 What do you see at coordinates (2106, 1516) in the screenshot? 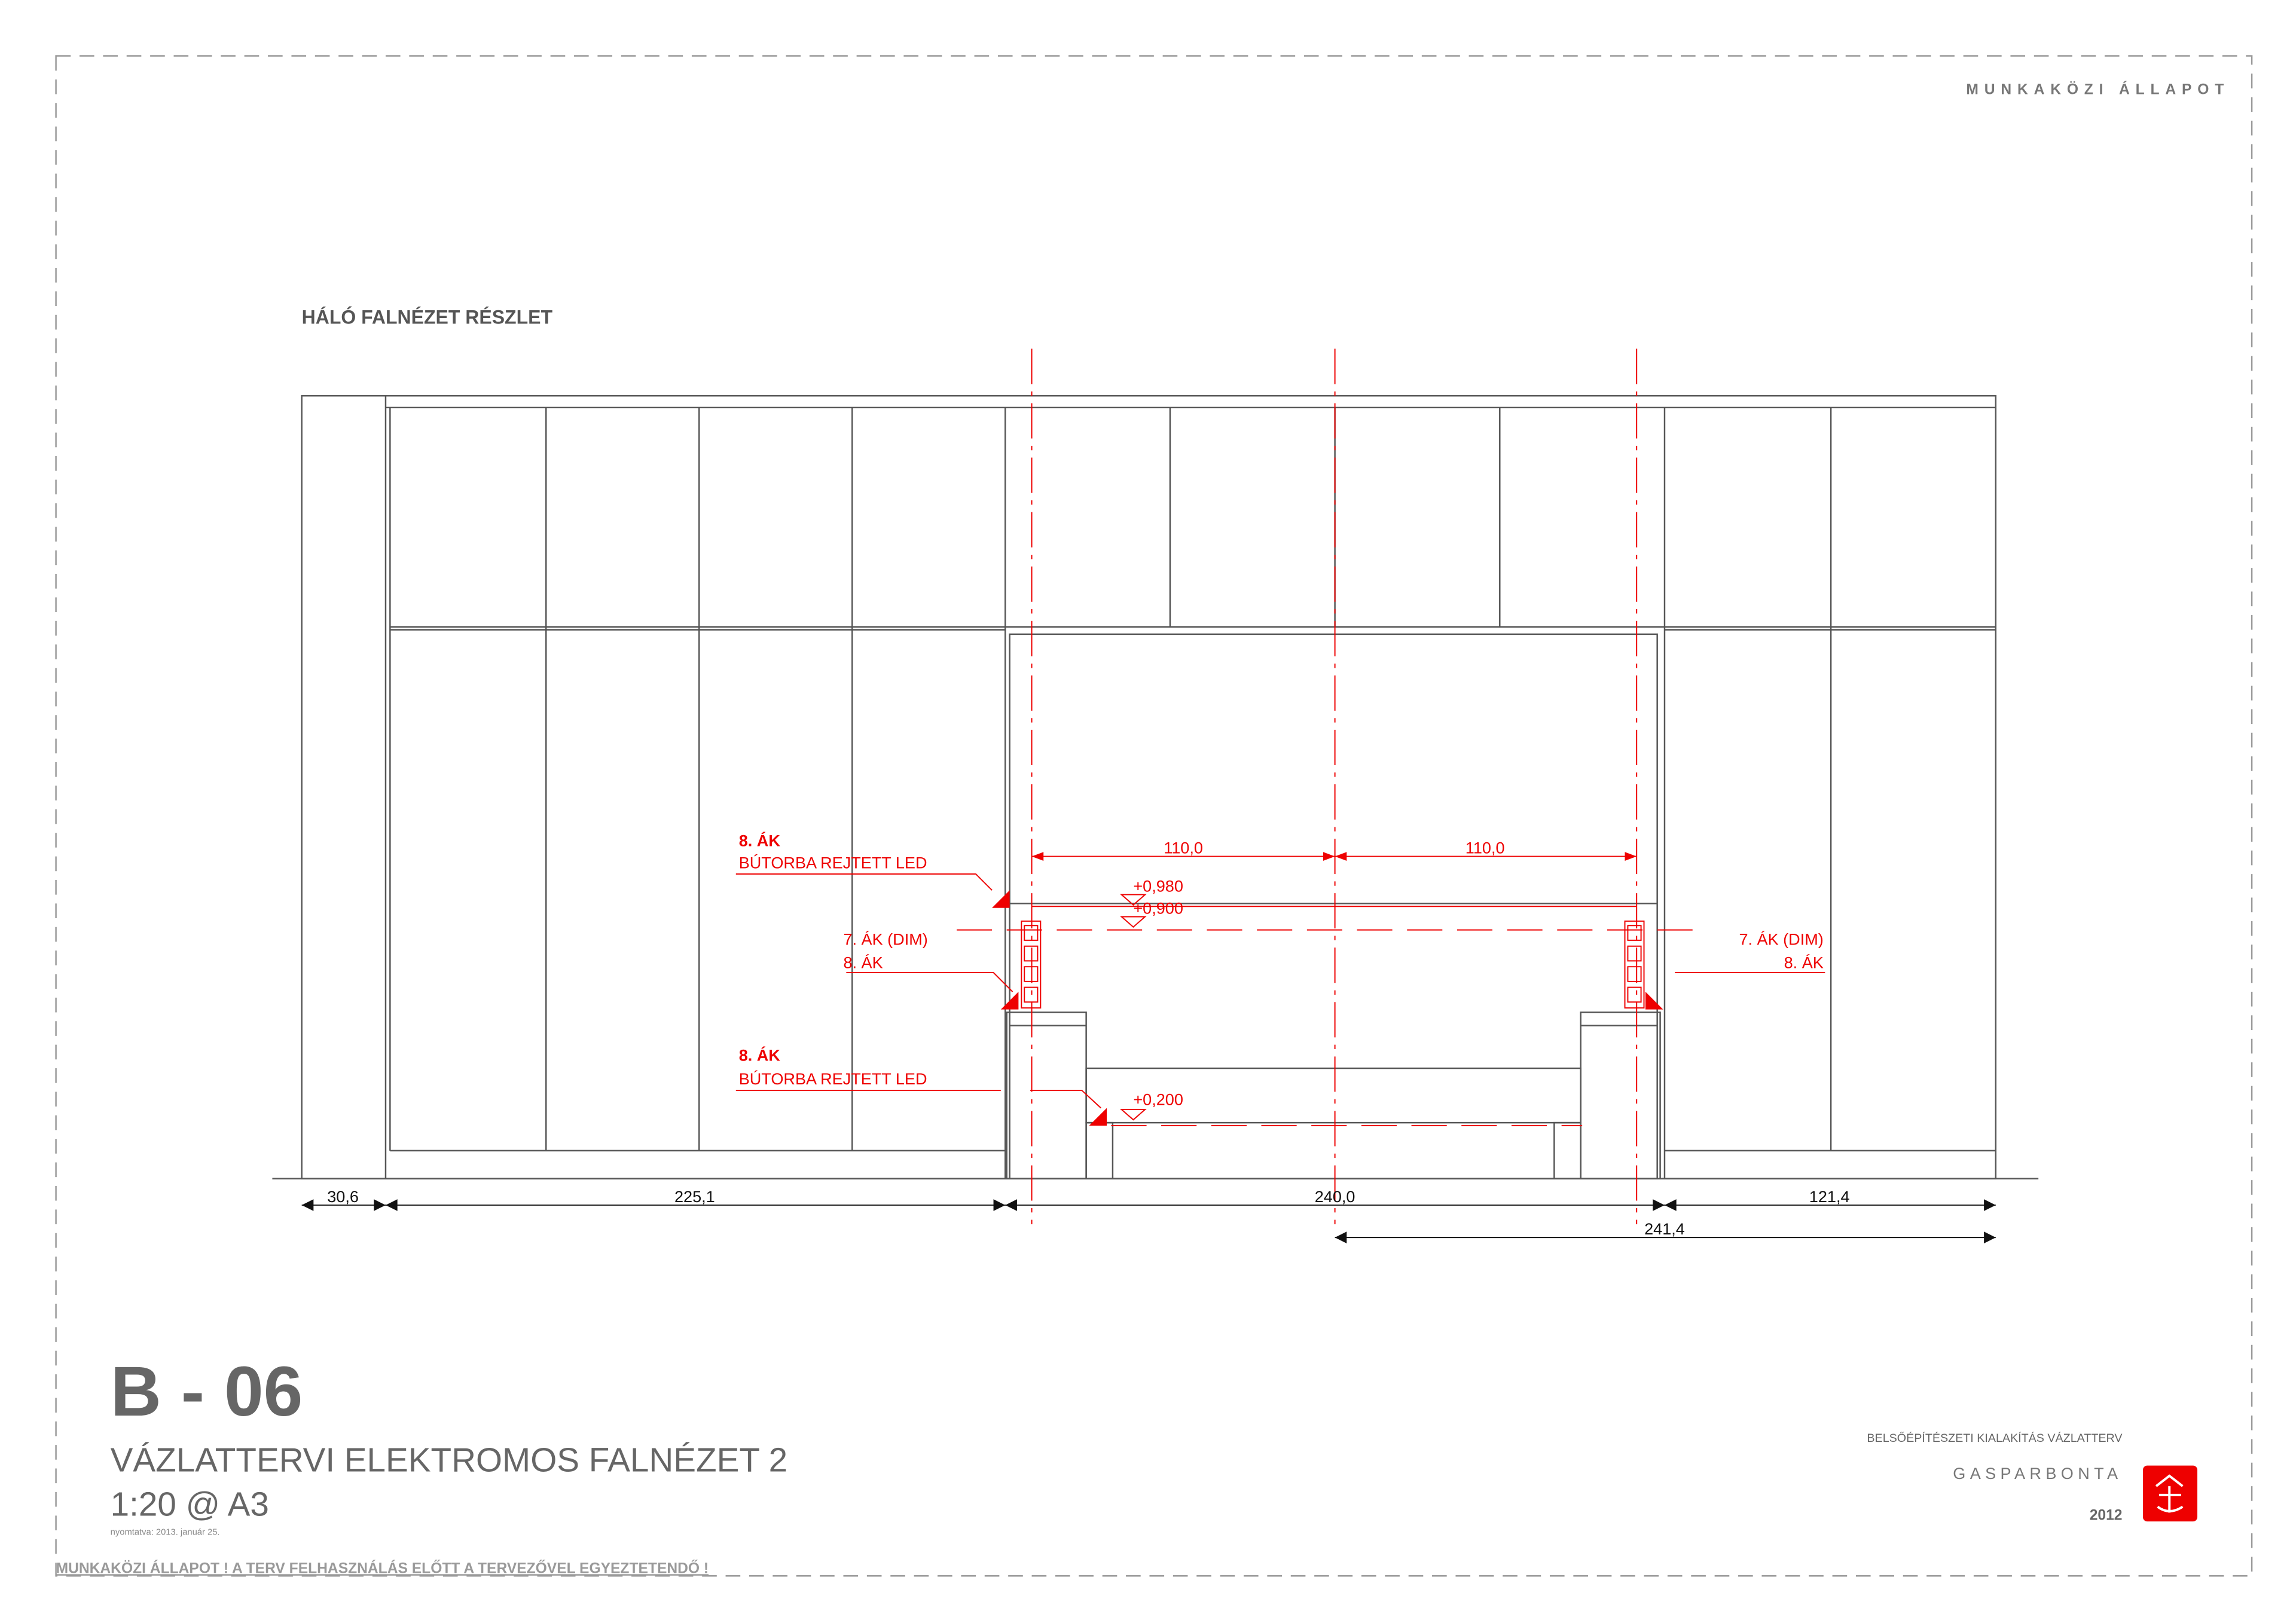
I see `year: 2012` at bounding box center [2106, 1516].